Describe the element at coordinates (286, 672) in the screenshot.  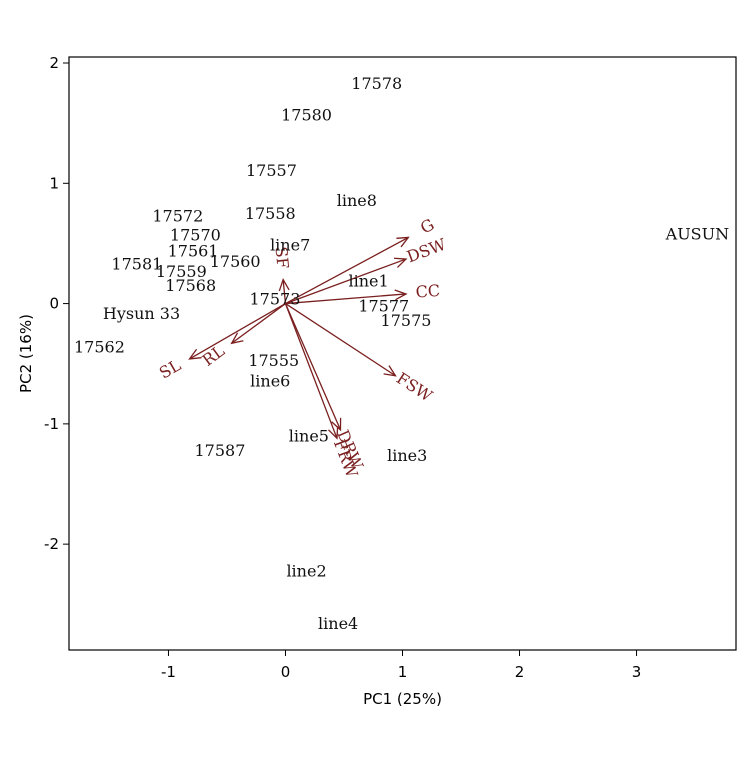
I see `x-tick-label: 0` at that location.